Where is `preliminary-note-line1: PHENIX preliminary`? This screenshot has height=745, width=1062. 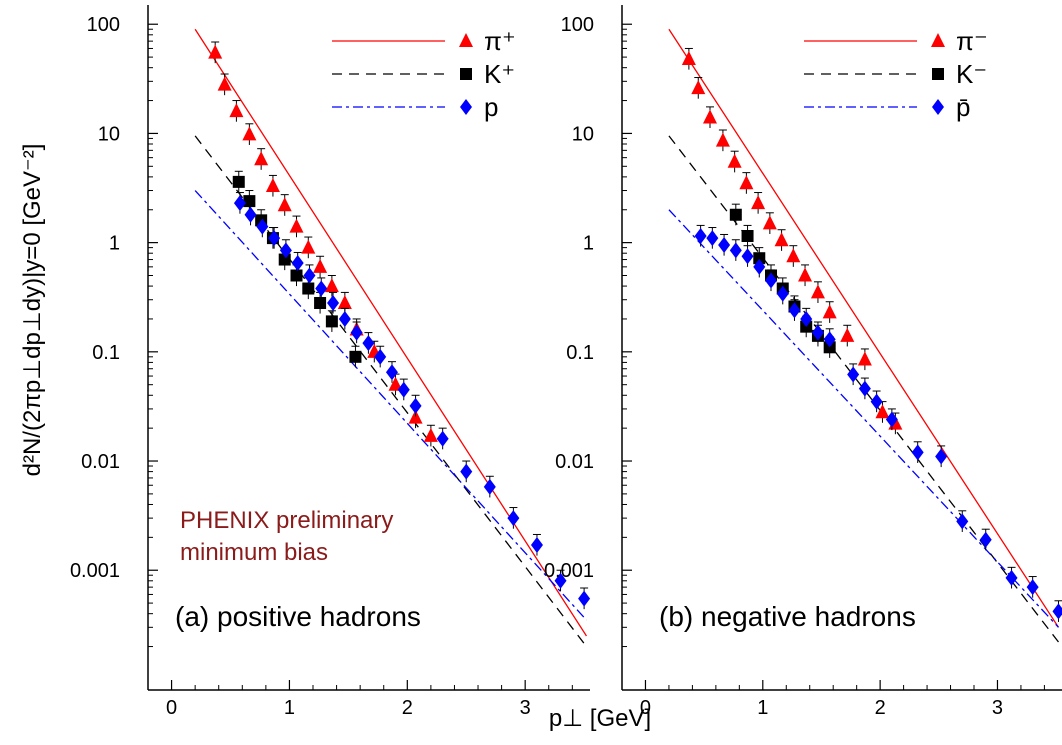 preliminary-note-line1: PHENIX preliminary is located at coordinates (286, 520).